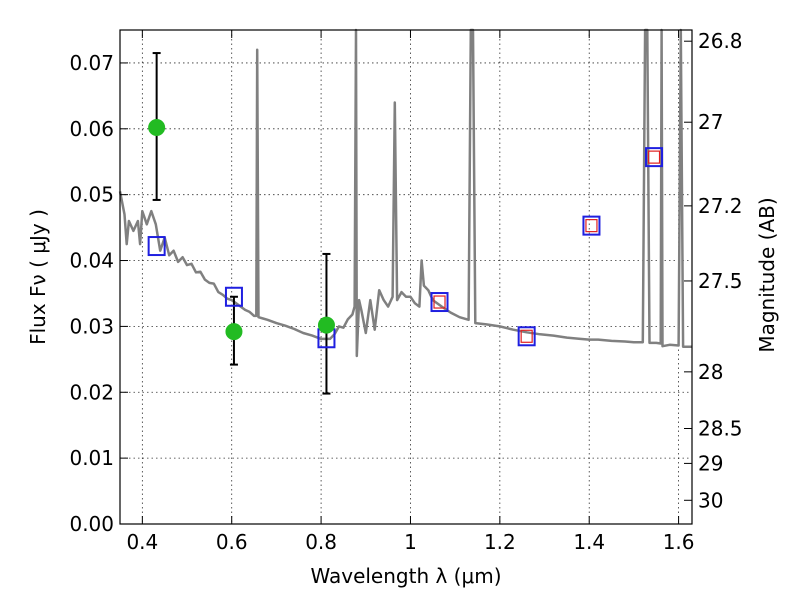 This screenshot has width=800, height=600. Describe the element at coordinates (91, 63) in the screenshot. I see `y-tick-label: 0.07` at that location.